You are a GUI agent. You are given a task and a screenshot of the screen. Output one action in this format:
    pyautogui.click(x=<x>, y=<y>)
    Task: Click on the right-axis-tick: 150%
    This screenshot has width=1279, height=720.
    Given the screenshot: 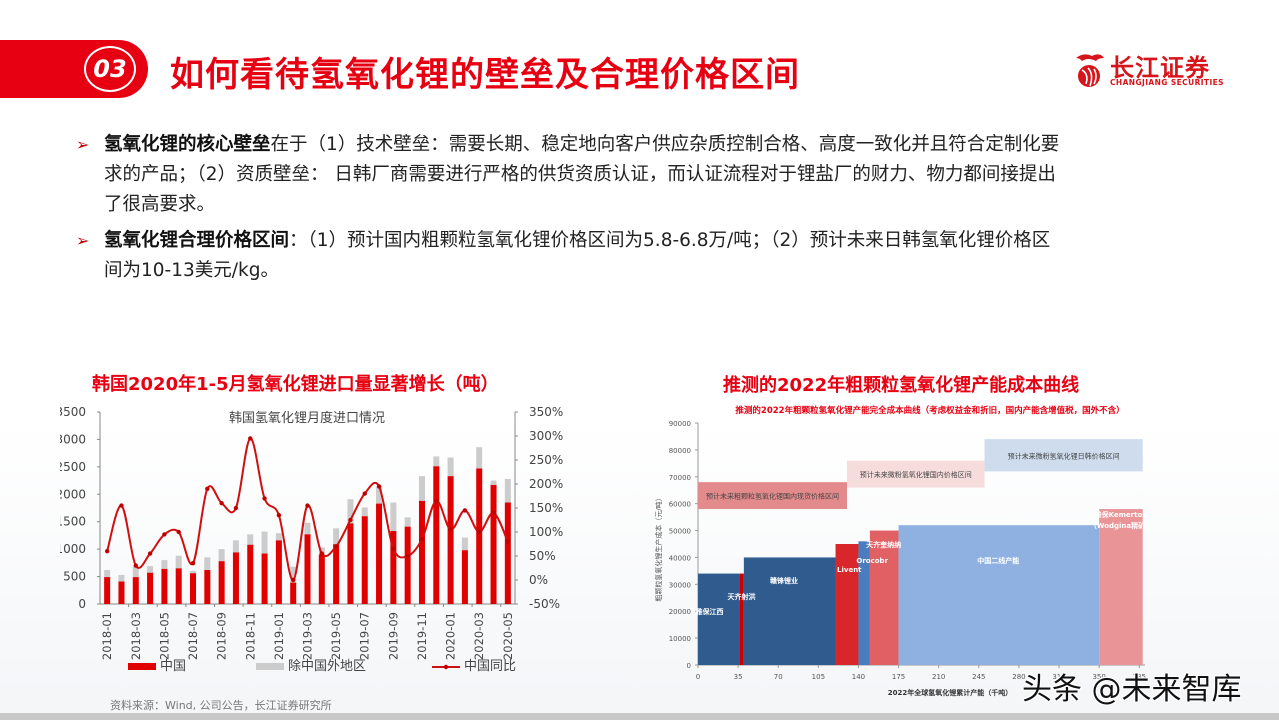 What is the action you would take?
    pyautogui.click(x=546, y=508)
    